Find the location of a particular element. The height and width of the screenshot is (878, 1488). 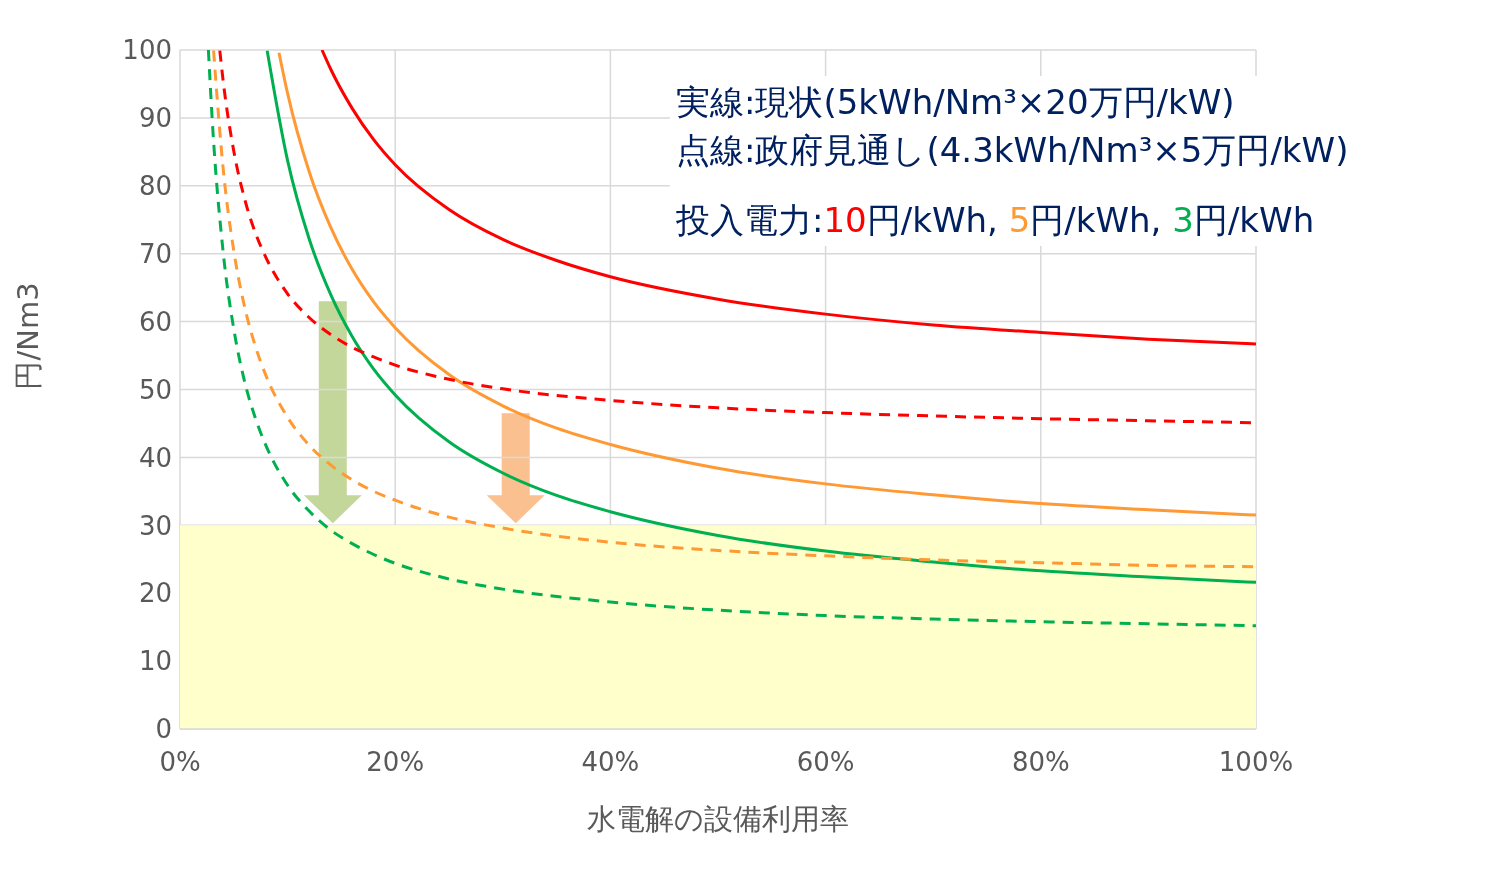

y-tick-label: 20 is located at coordinates (155, 593).